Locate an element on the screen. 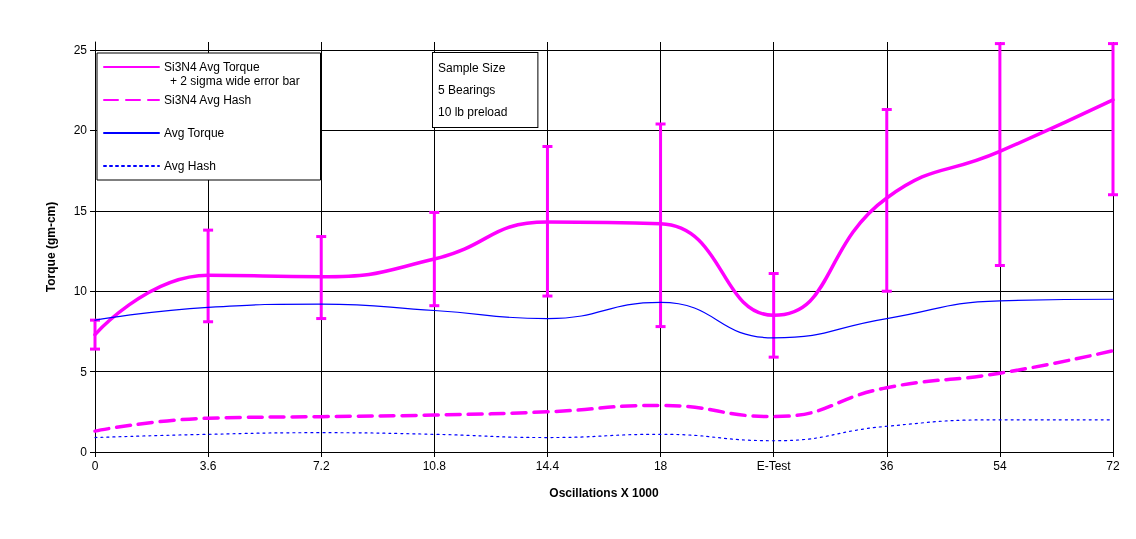 The width and height of the screenshot is (1136, 539). y-axis-title: Torque (gm-cm) is located at coordinates (51, 247).